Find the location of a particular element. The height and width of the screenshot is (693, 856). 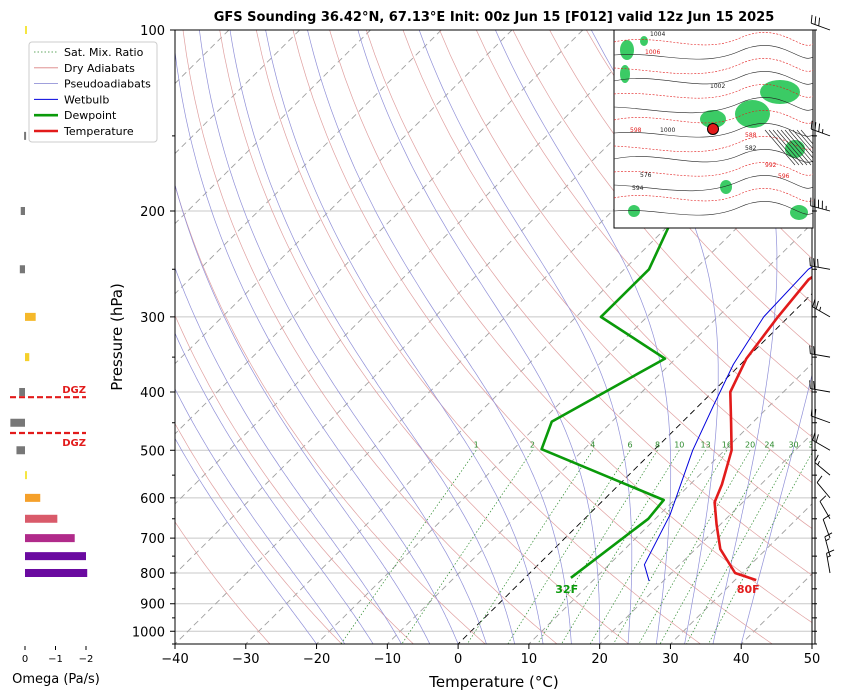

x-tick-label: 30 is located at coordinates (670, 659).